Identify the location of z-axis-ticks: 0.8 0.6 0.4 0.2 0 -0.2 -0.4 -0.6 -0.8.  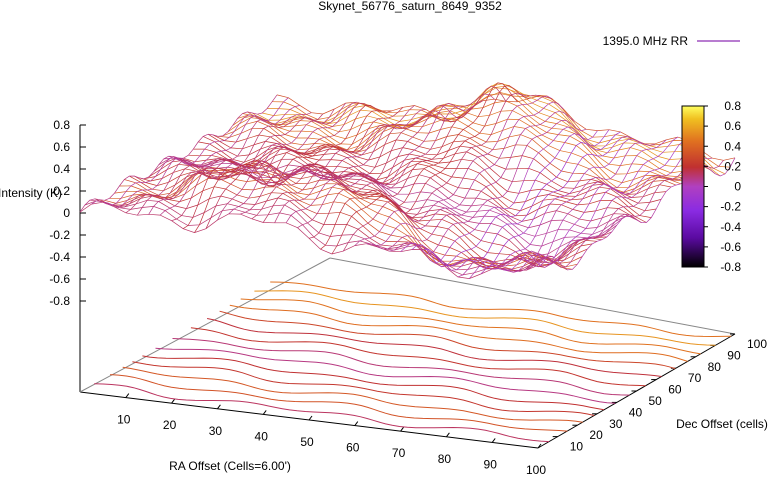
(67, 213).